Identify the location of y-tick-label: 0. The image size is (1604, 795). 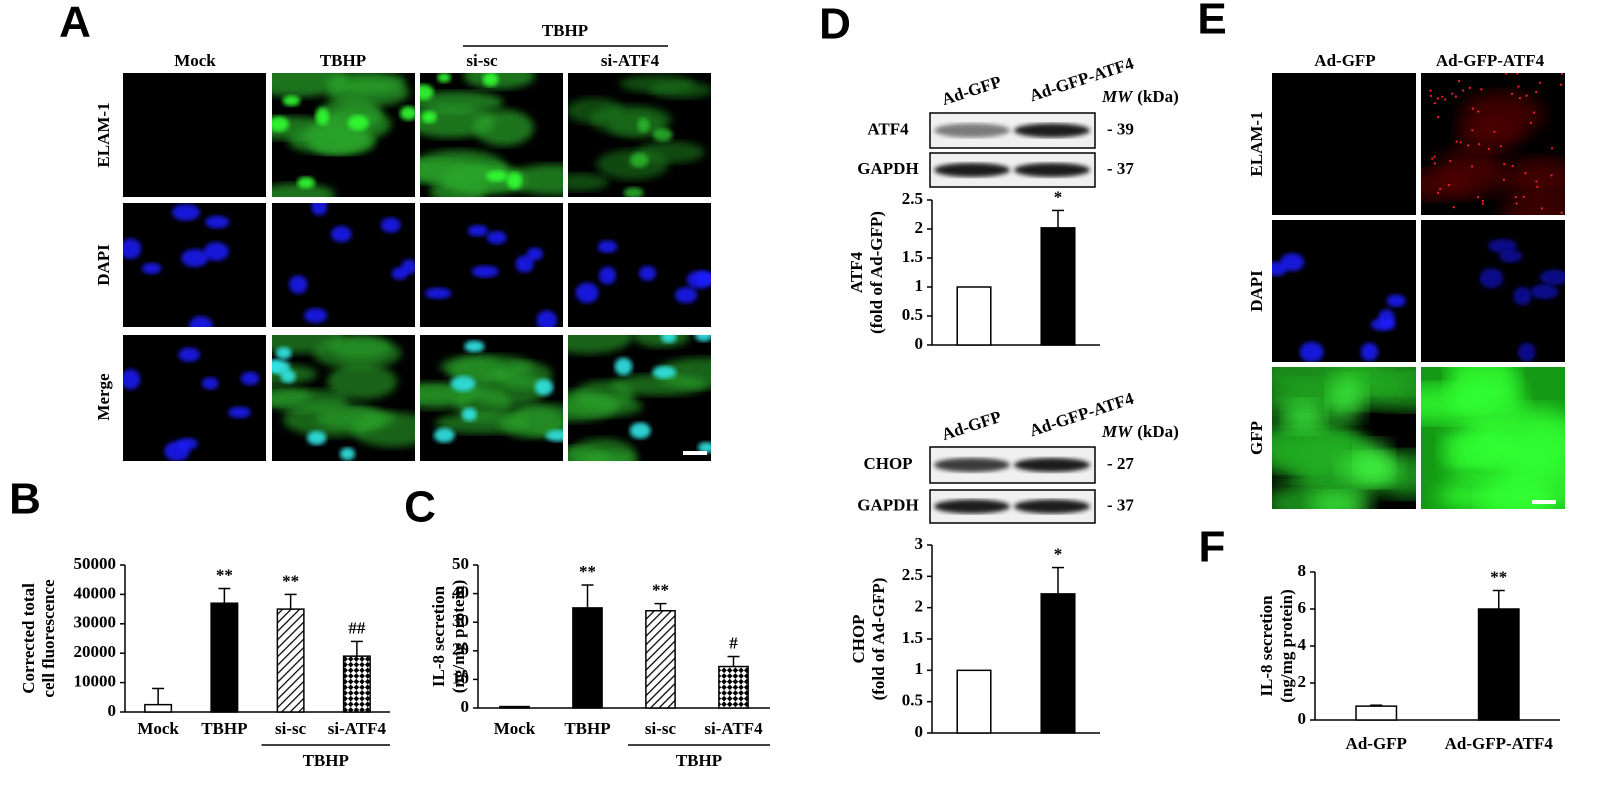
(919, 343).